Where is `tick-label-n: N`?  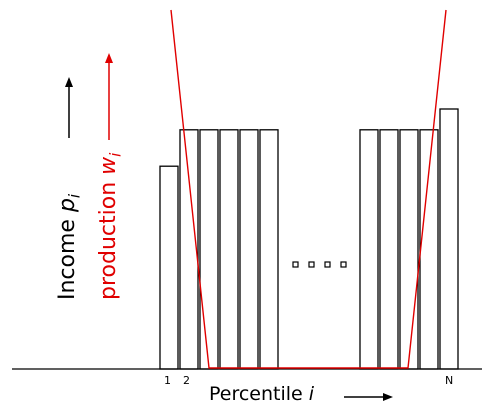
tick-label-n: N is located at coordinates (449, 380).